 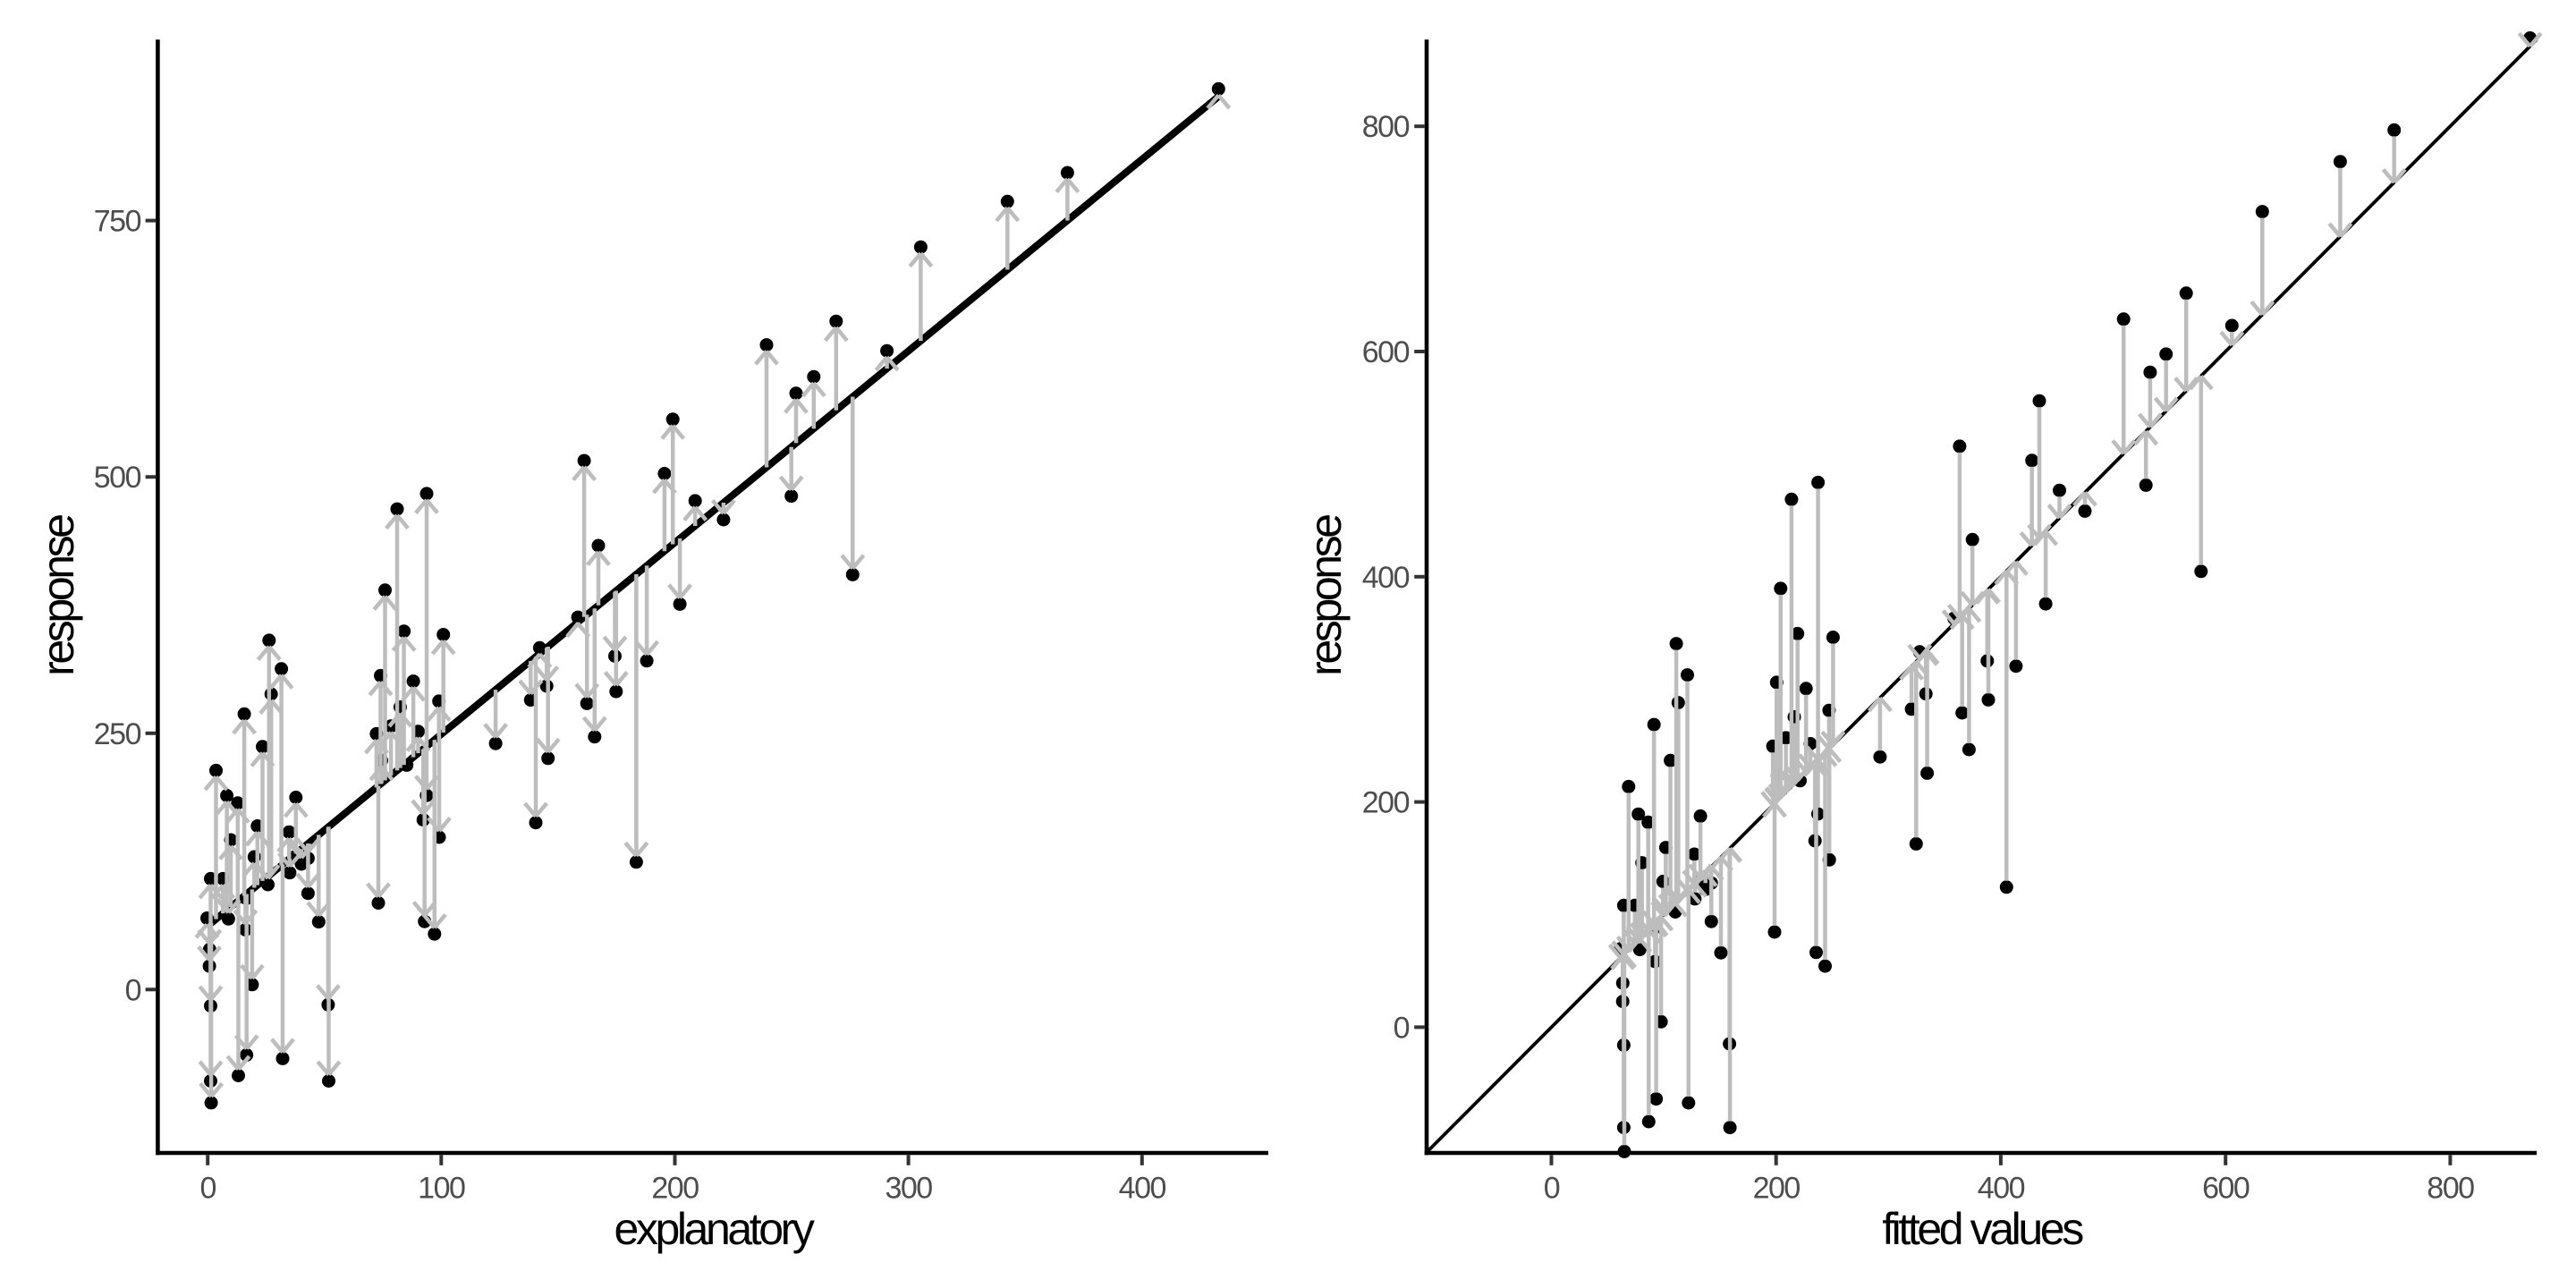 I want to click on svg-text: 250, so click(x=117, y=734).